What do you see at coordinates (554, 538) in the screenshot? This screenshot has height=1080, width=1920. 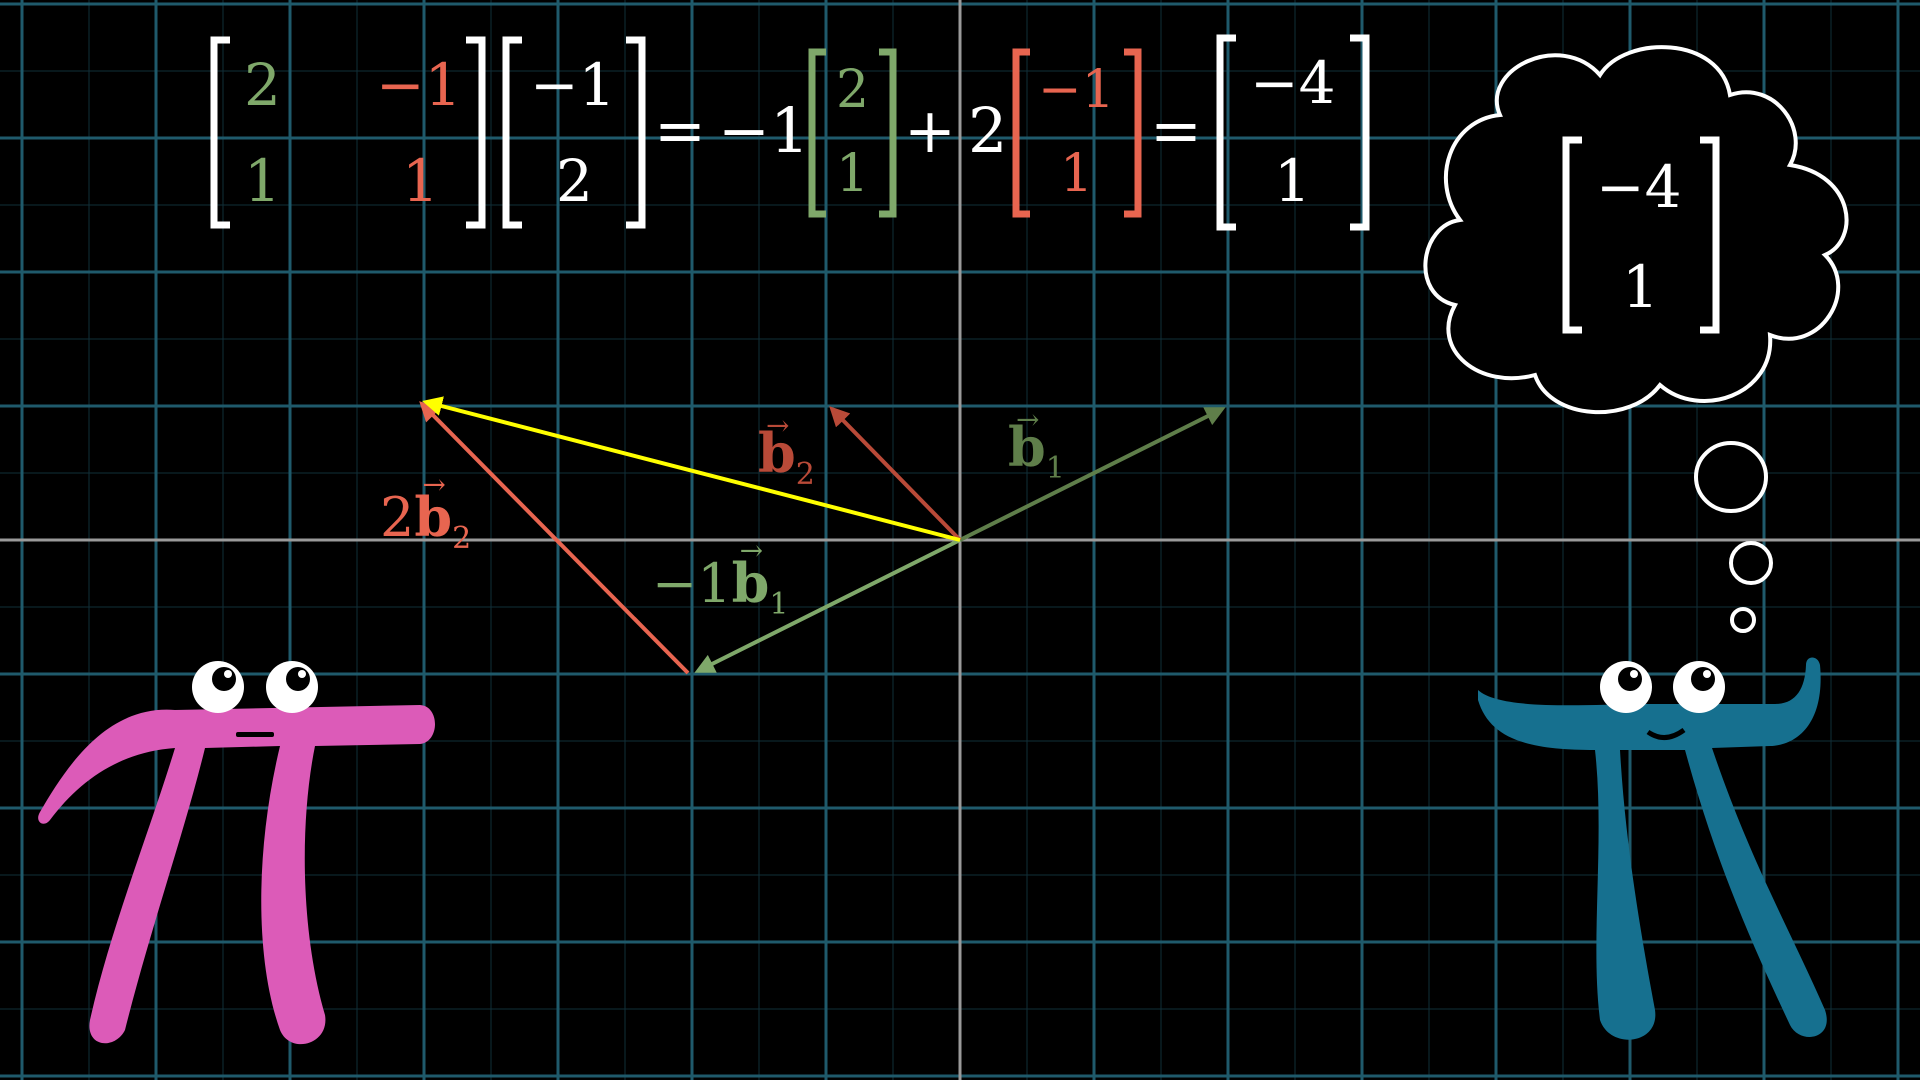 I see `vector-two-b2` at bounding box center [554, 538].